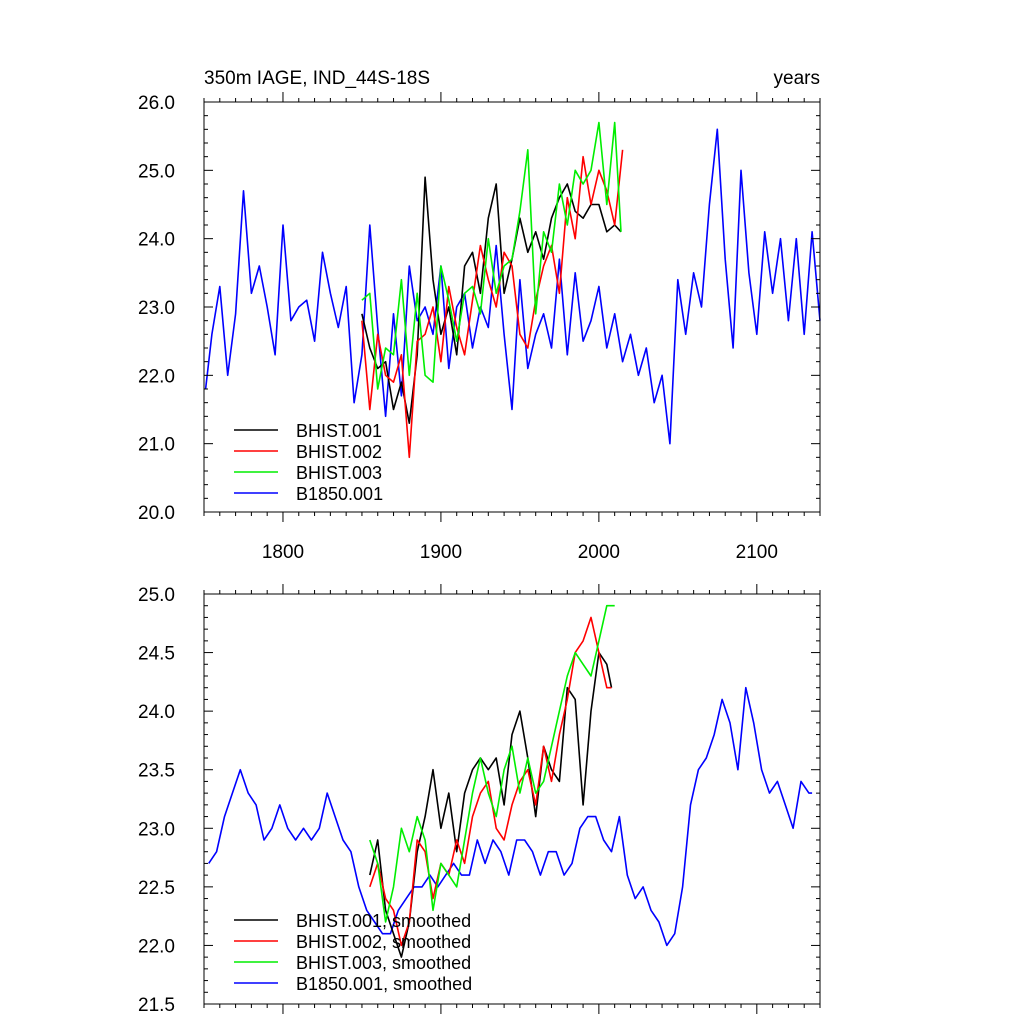 This screenshot has height=1024, width=1024. Describe the element at coordinates (156, 103) in the screenshot. I see `y-tick-label: 26.0` at that location.